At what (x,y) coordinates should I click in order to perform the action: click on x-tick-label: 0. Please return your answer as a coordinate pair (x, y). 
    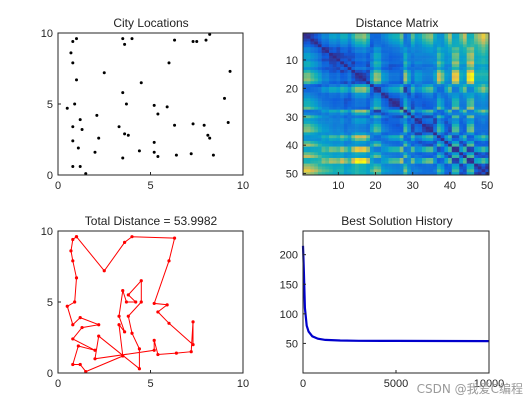
    Looking at the image, I should click on (303, 384).